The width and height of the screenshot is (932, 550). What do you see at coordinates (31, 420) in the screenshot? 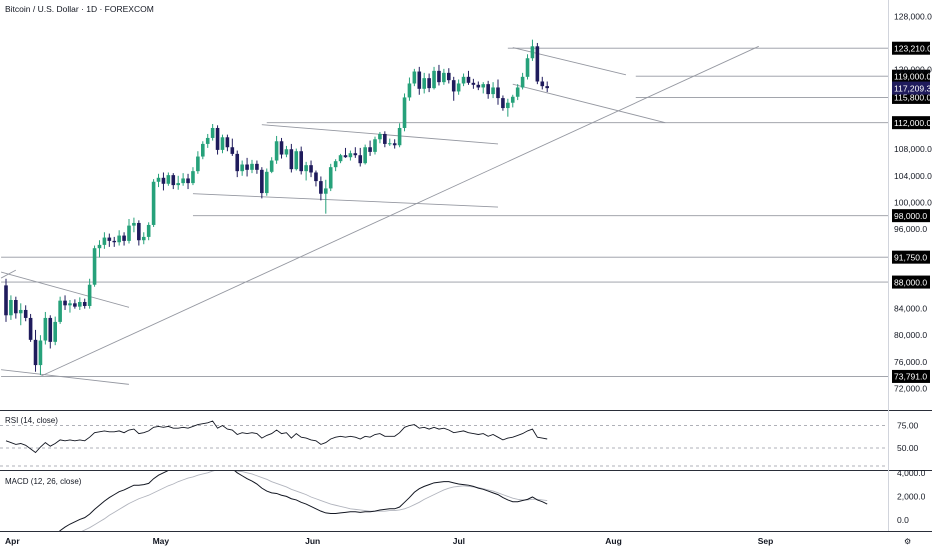
I see `rsi-label: RSI (14, close)` at bounding box center [31, 420].